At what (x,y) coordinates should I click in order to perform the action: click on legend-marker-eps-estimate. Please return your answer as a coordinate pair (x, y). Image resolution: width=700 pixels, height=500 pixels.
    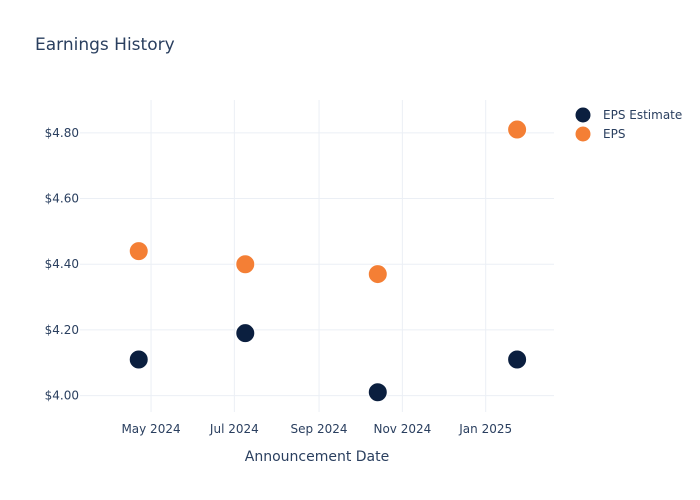
    Looking at the image, I should click on (583, 115).